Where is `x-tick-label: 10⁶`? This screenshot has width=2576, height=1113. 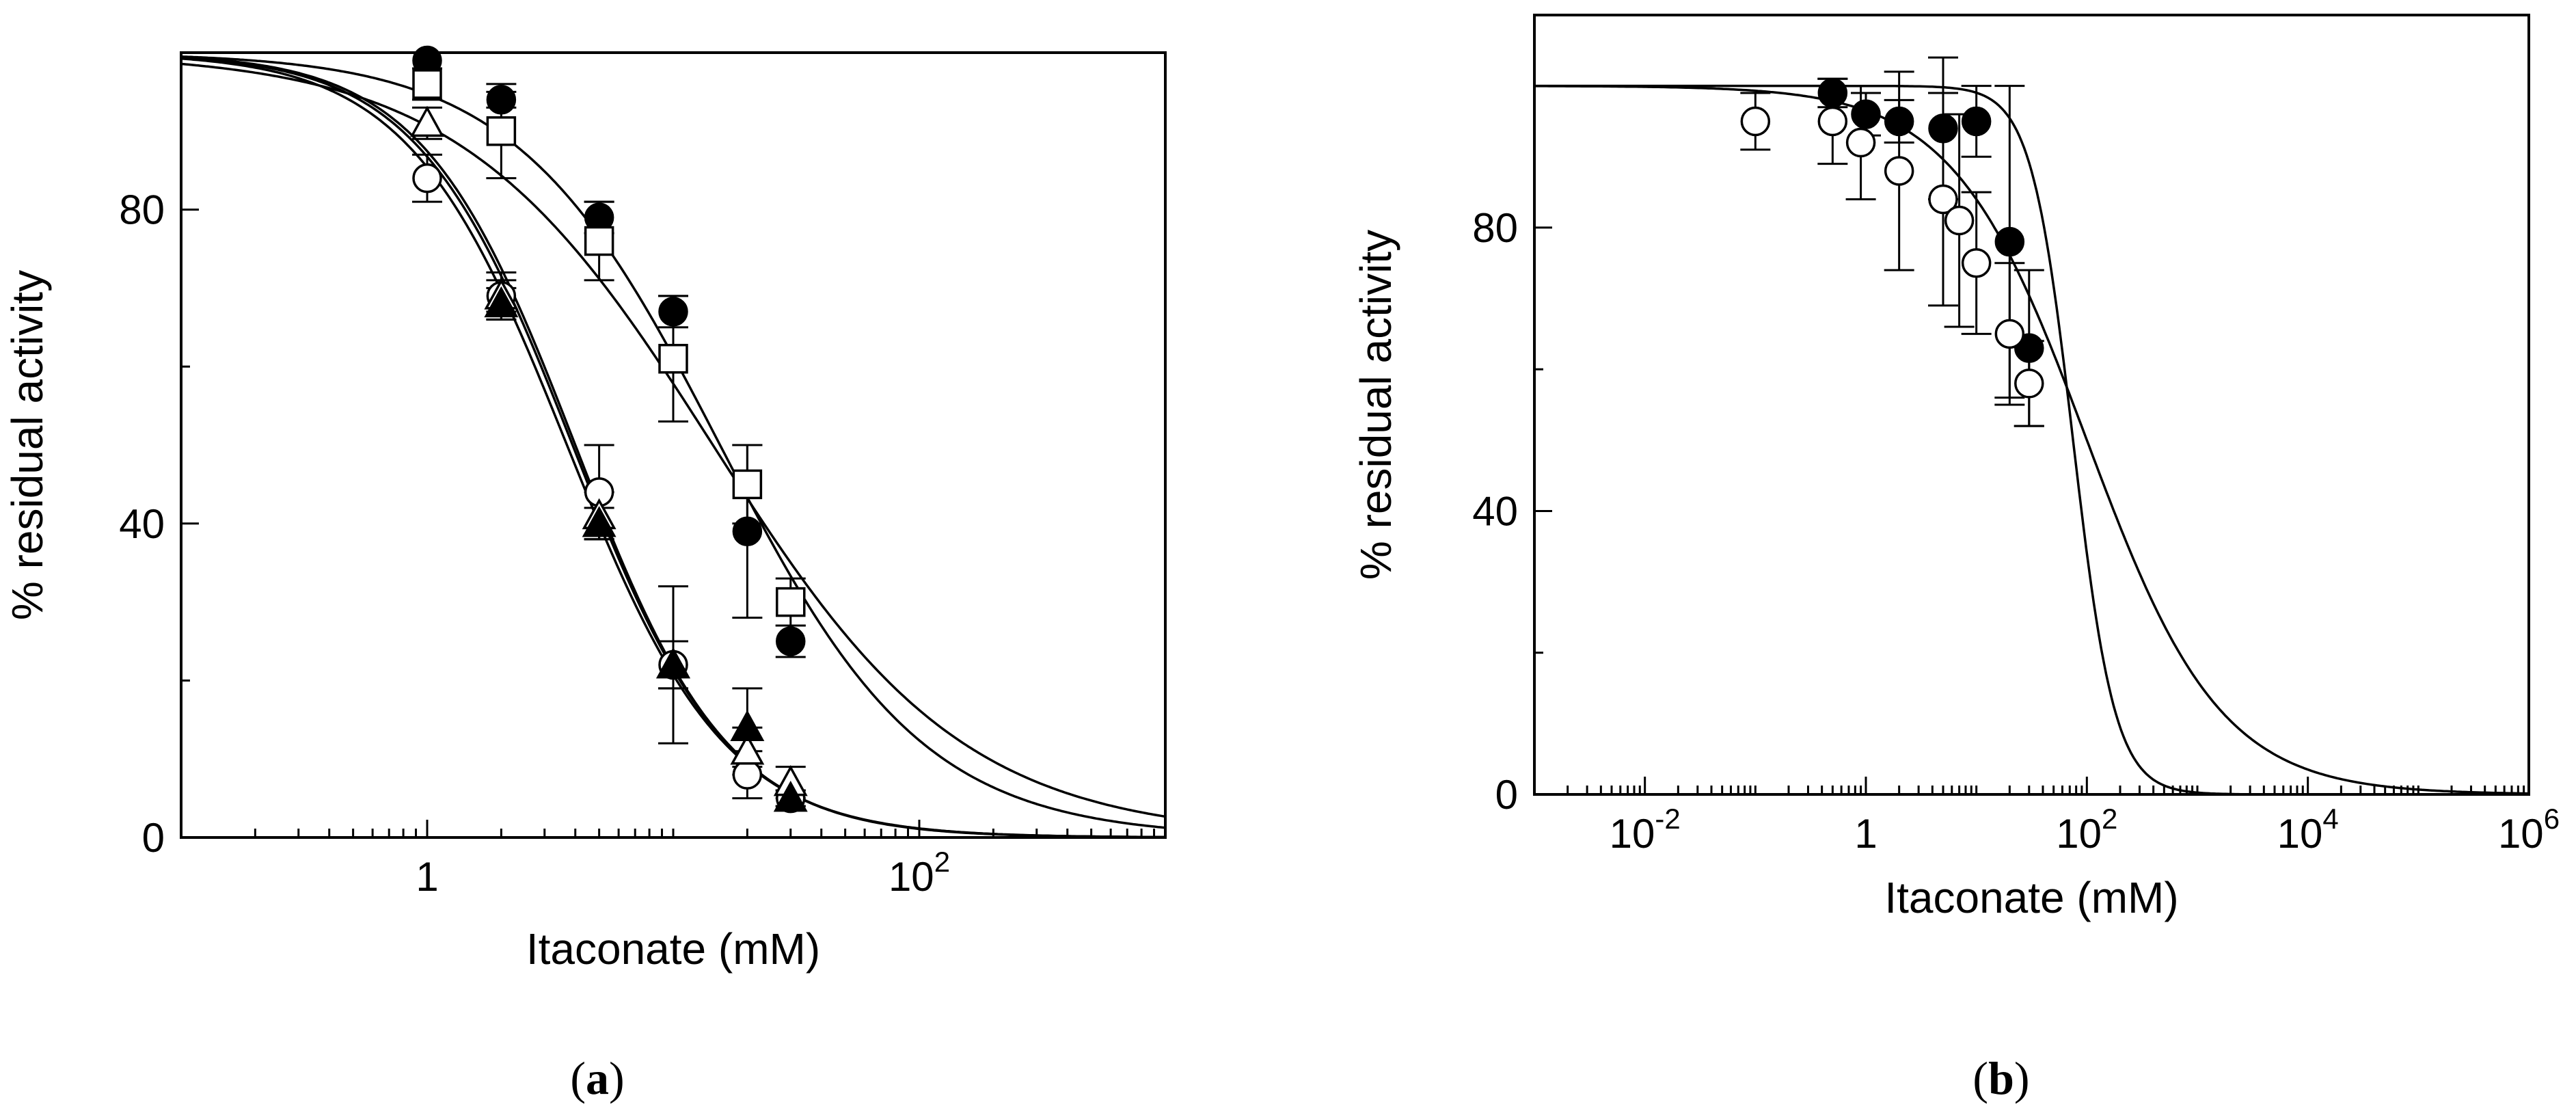 x-tick-label: 10⁶ is located at coordinates (2529, 830).